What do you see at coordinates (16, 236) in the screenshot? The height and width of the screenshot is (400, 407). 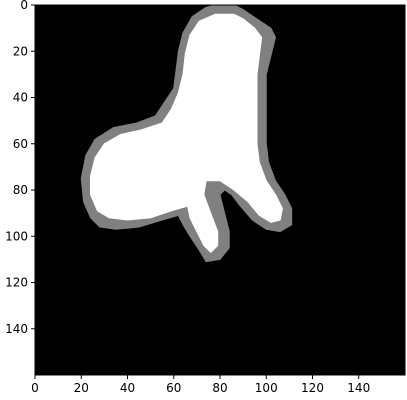 I see `y-tick-label: 100` at bounding box center [16, 236].